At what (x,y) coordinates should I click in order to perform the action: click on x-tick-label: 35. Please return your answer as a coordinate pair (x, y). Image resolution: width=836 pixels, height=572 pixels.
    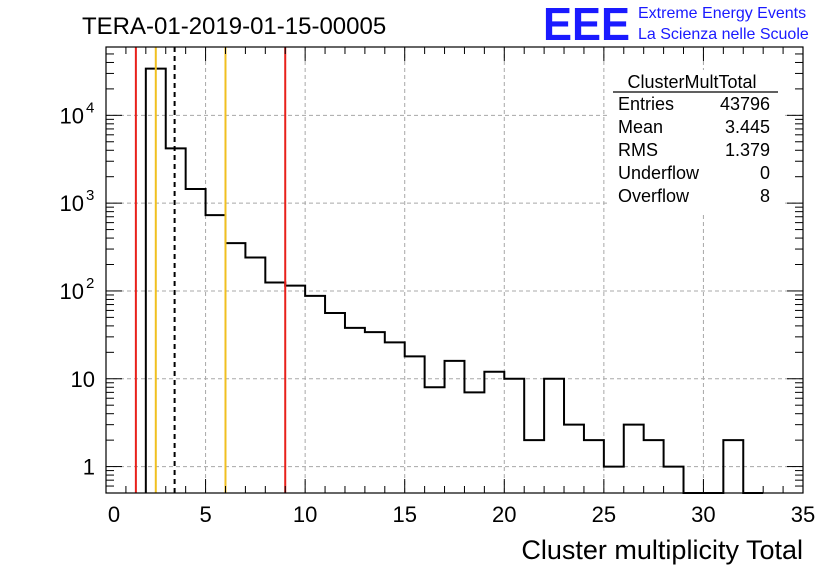
    Looking at the image, I should click on (803, 514).